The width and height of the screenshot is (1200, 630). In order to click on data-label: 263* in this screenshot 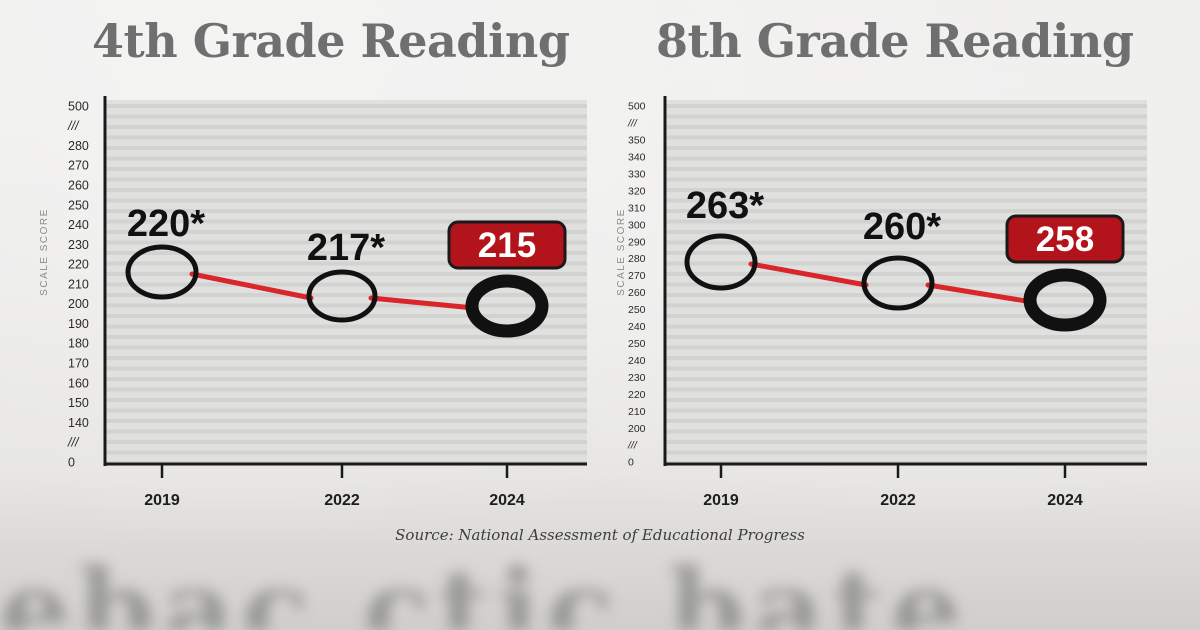, I will do `click(725, 206)`.